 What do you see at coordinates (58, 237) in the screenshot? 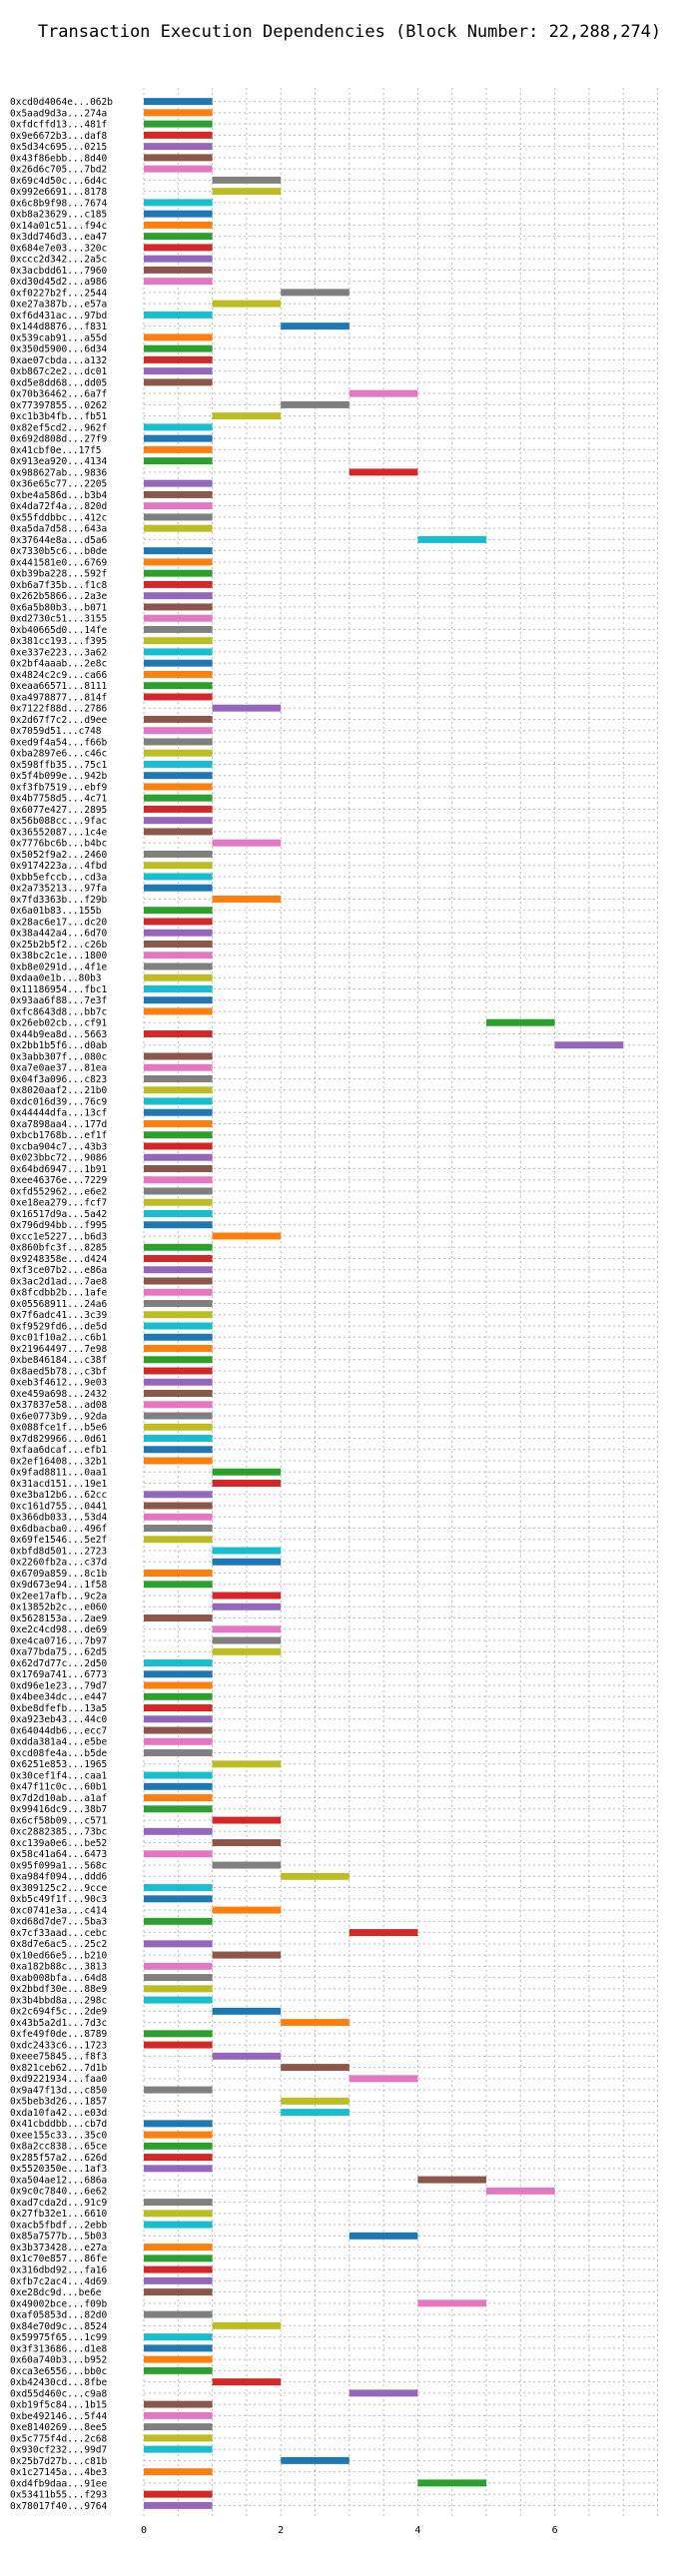
I see `y-tick-label: 0x3dd746d3...ea47` at bounding box center [58, 237].